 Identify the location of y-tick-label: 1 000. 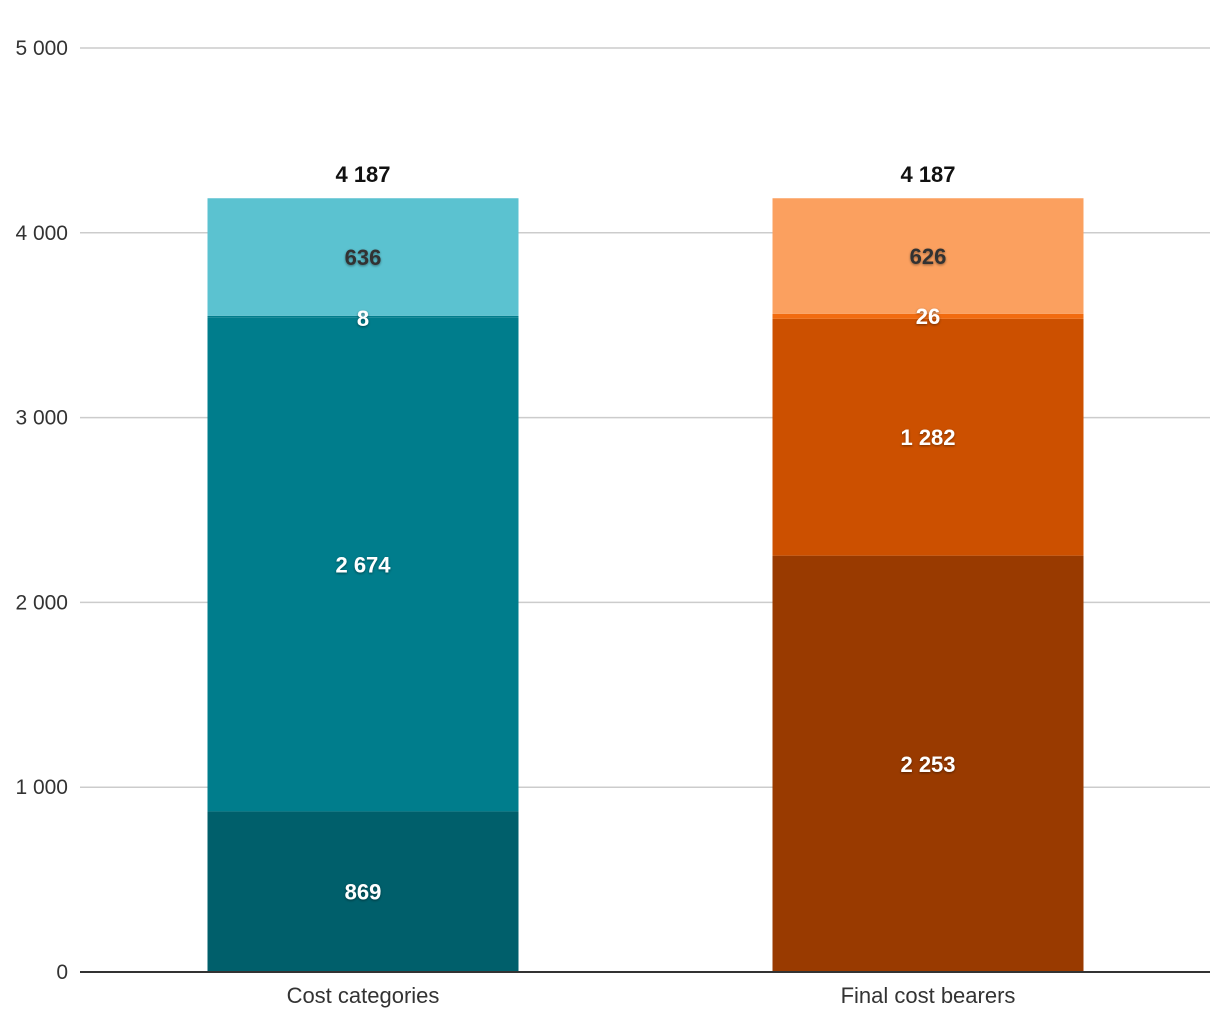
(41, 787).